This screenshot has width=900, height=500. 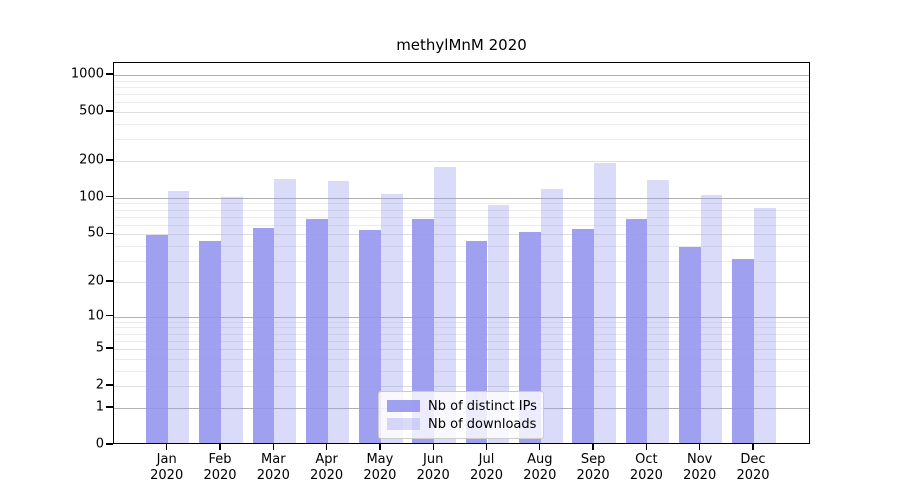 What do you see at coordinates (403, 424) in the screenshot?
I see `legend-swatch-downloads-icon` at bounding box center [403, 424].